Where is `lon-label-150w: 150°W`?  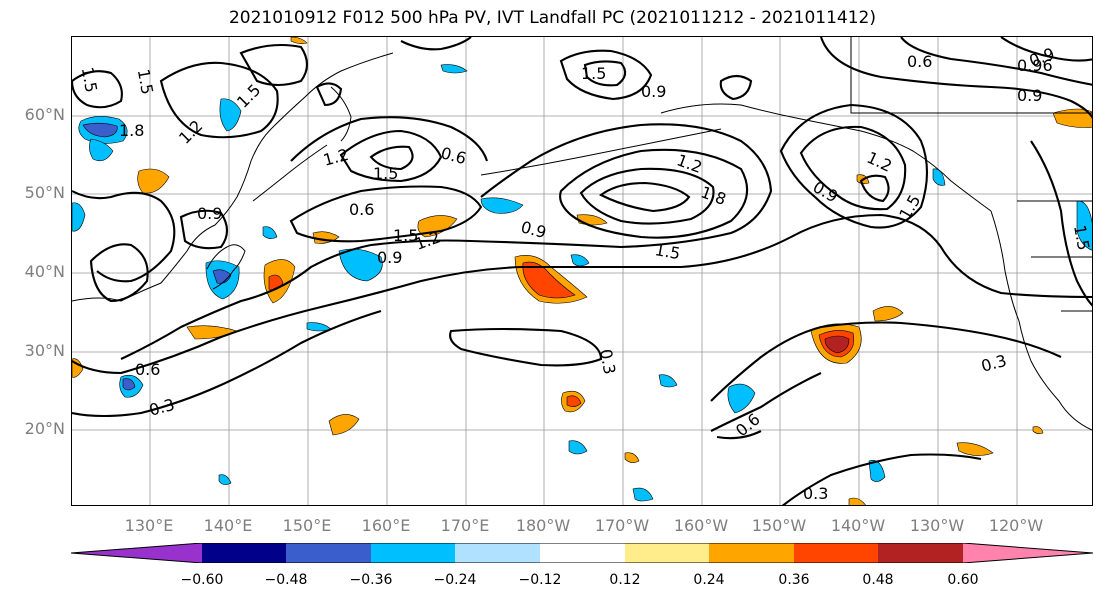
lon-label-150w: 150°W is located at coordinates (779, 525).